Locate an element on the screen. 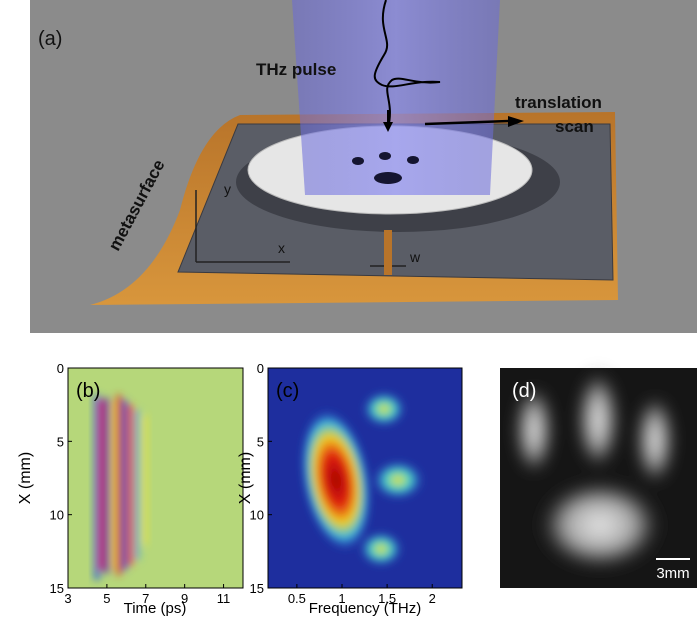  heatmap-b is located at coordinates (155, 478).